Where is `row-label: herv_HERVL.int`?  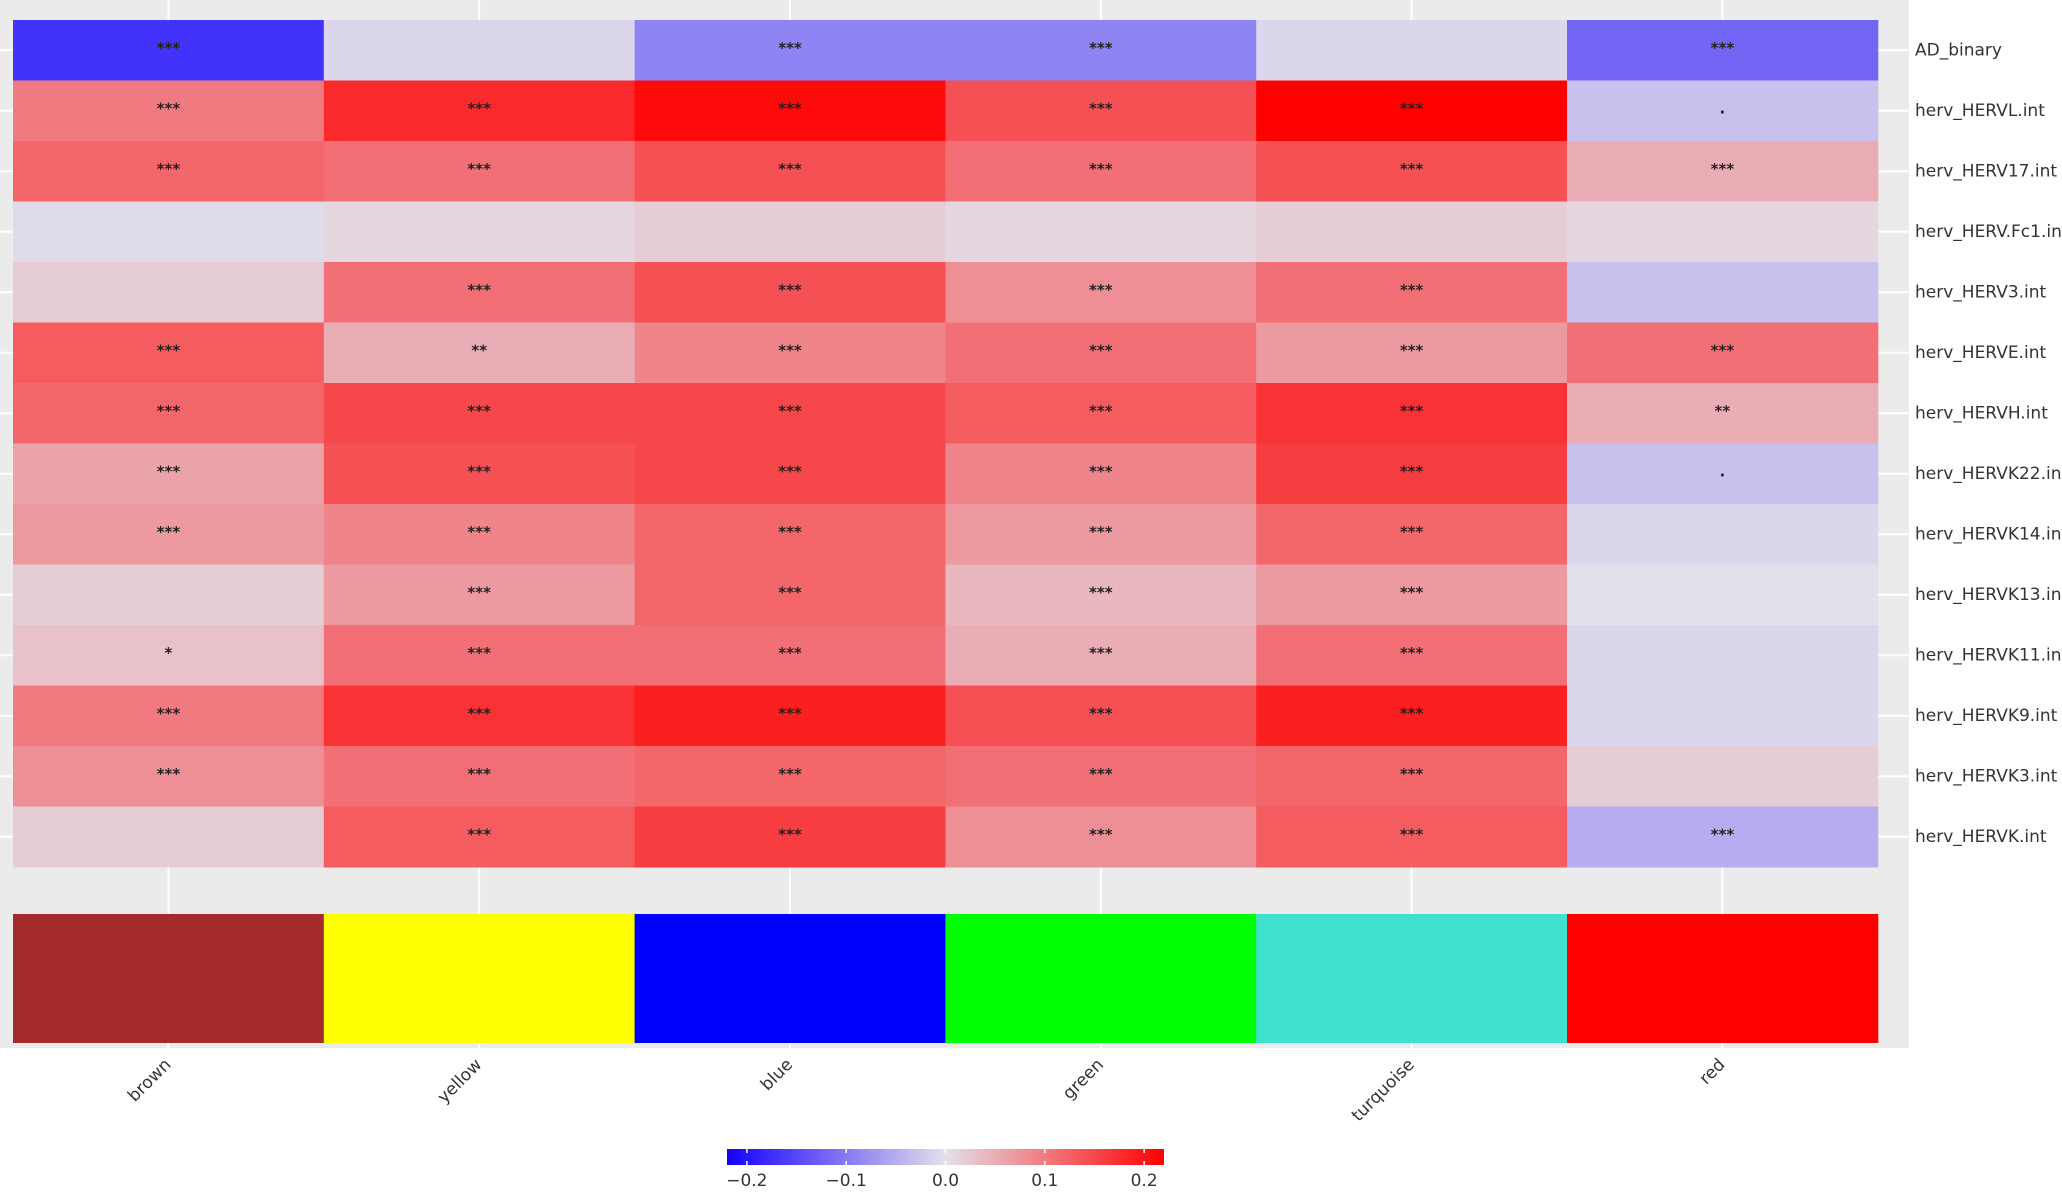
row-label: herv_HERVL.int is located at coordinates (1980, 111).